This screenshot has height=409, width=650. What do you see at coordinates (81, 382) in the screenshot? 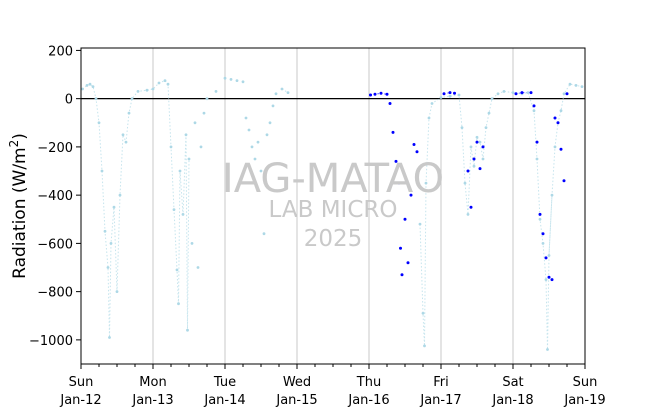
I see `x-tick-day: Sun` at bounding box center [81, 382].